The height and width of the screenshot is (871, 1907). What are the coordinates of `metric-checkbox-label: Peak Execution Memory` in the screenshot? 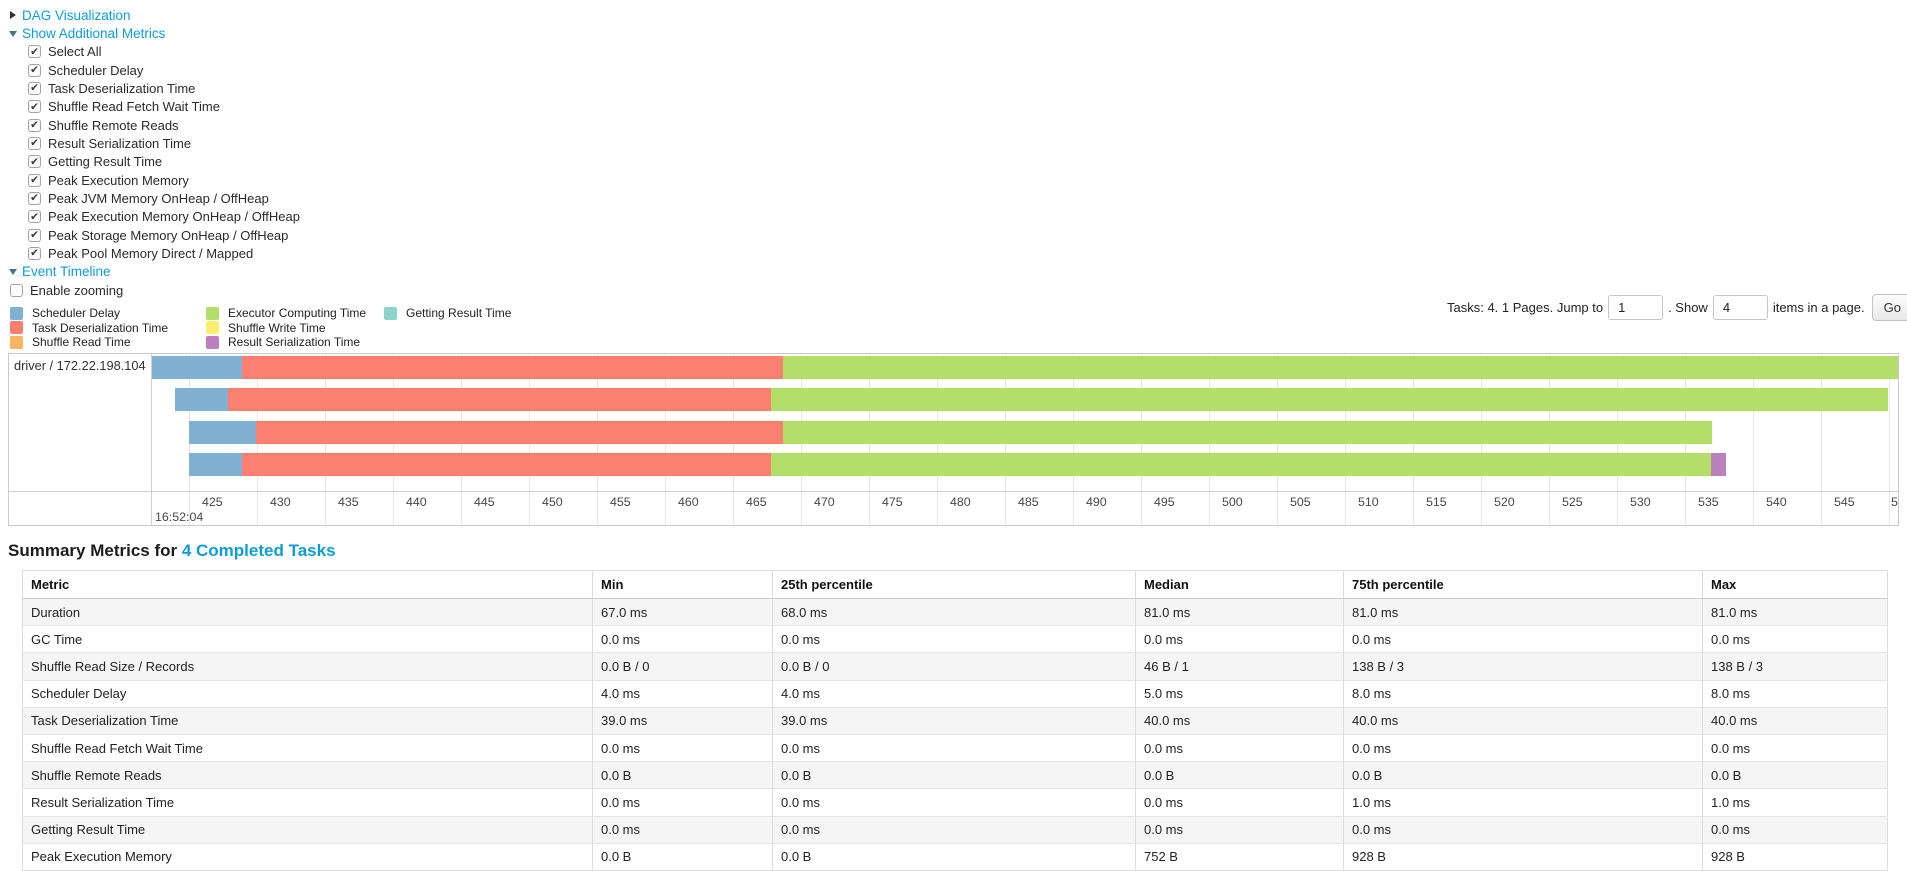 It's located at (118, 180).